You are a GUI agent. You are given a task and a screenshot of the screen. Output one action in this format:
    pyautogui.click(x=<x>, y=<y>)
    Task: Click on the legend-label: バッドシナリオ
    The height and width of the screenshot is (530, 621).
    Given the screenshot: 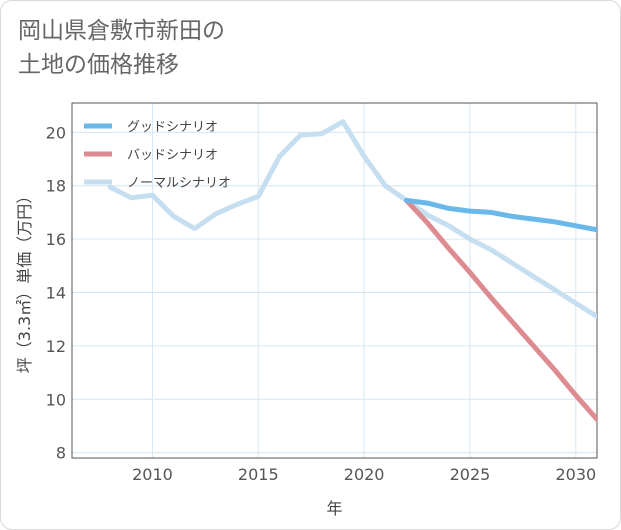 What is the action you would take?
    pyautogui.click(x=172, y=155)
    